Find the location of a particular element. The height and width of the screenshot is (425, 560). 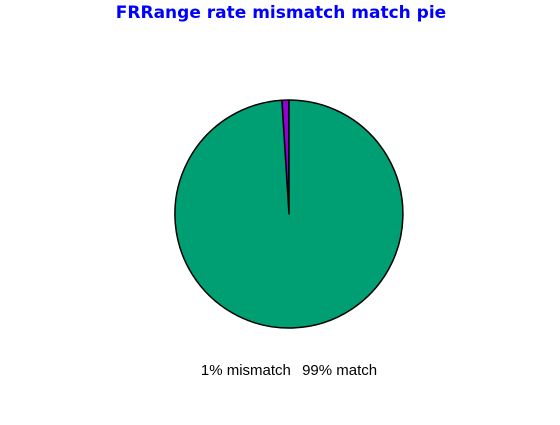

chart-title: FRRange rate mismatch match pie is located at coordinates (281, 13).